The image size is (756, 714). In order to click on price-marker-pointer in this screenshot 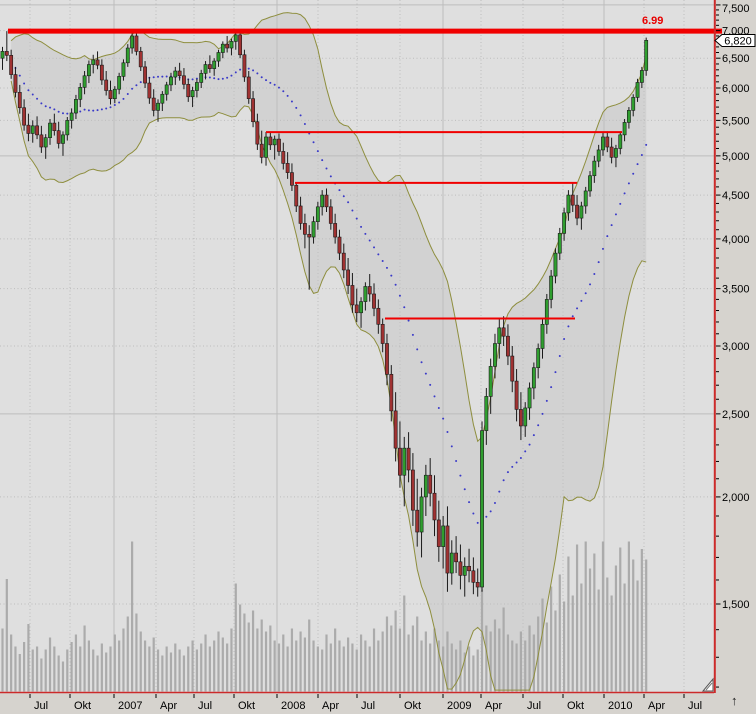, I will do `click(735, 40)`.